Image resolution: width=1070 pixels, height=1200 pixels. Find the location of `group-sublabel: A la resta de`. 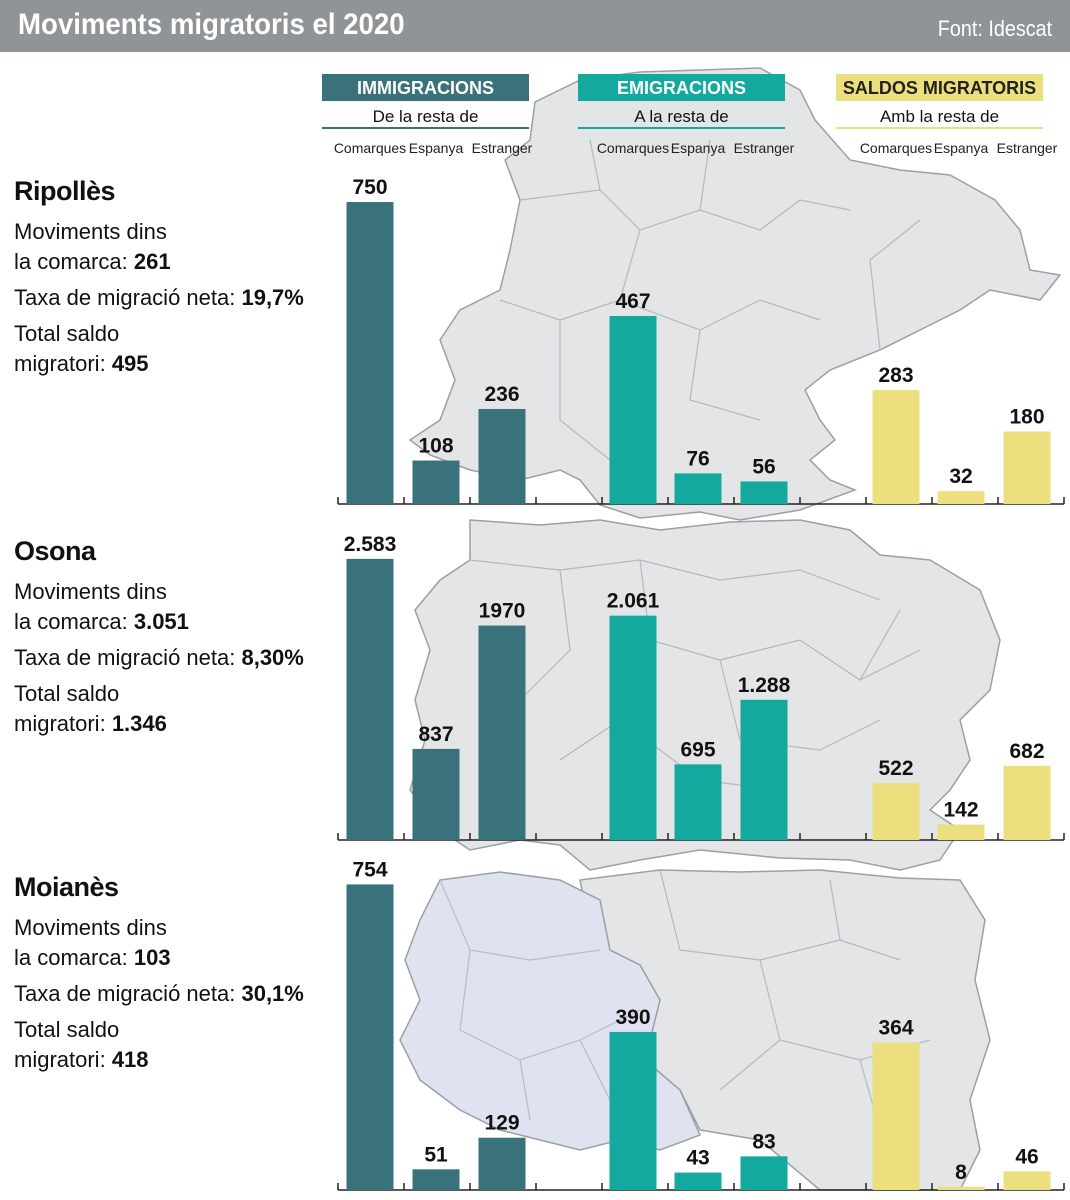

group-sublabel: A la resta de is located at coordinates (681, 116).